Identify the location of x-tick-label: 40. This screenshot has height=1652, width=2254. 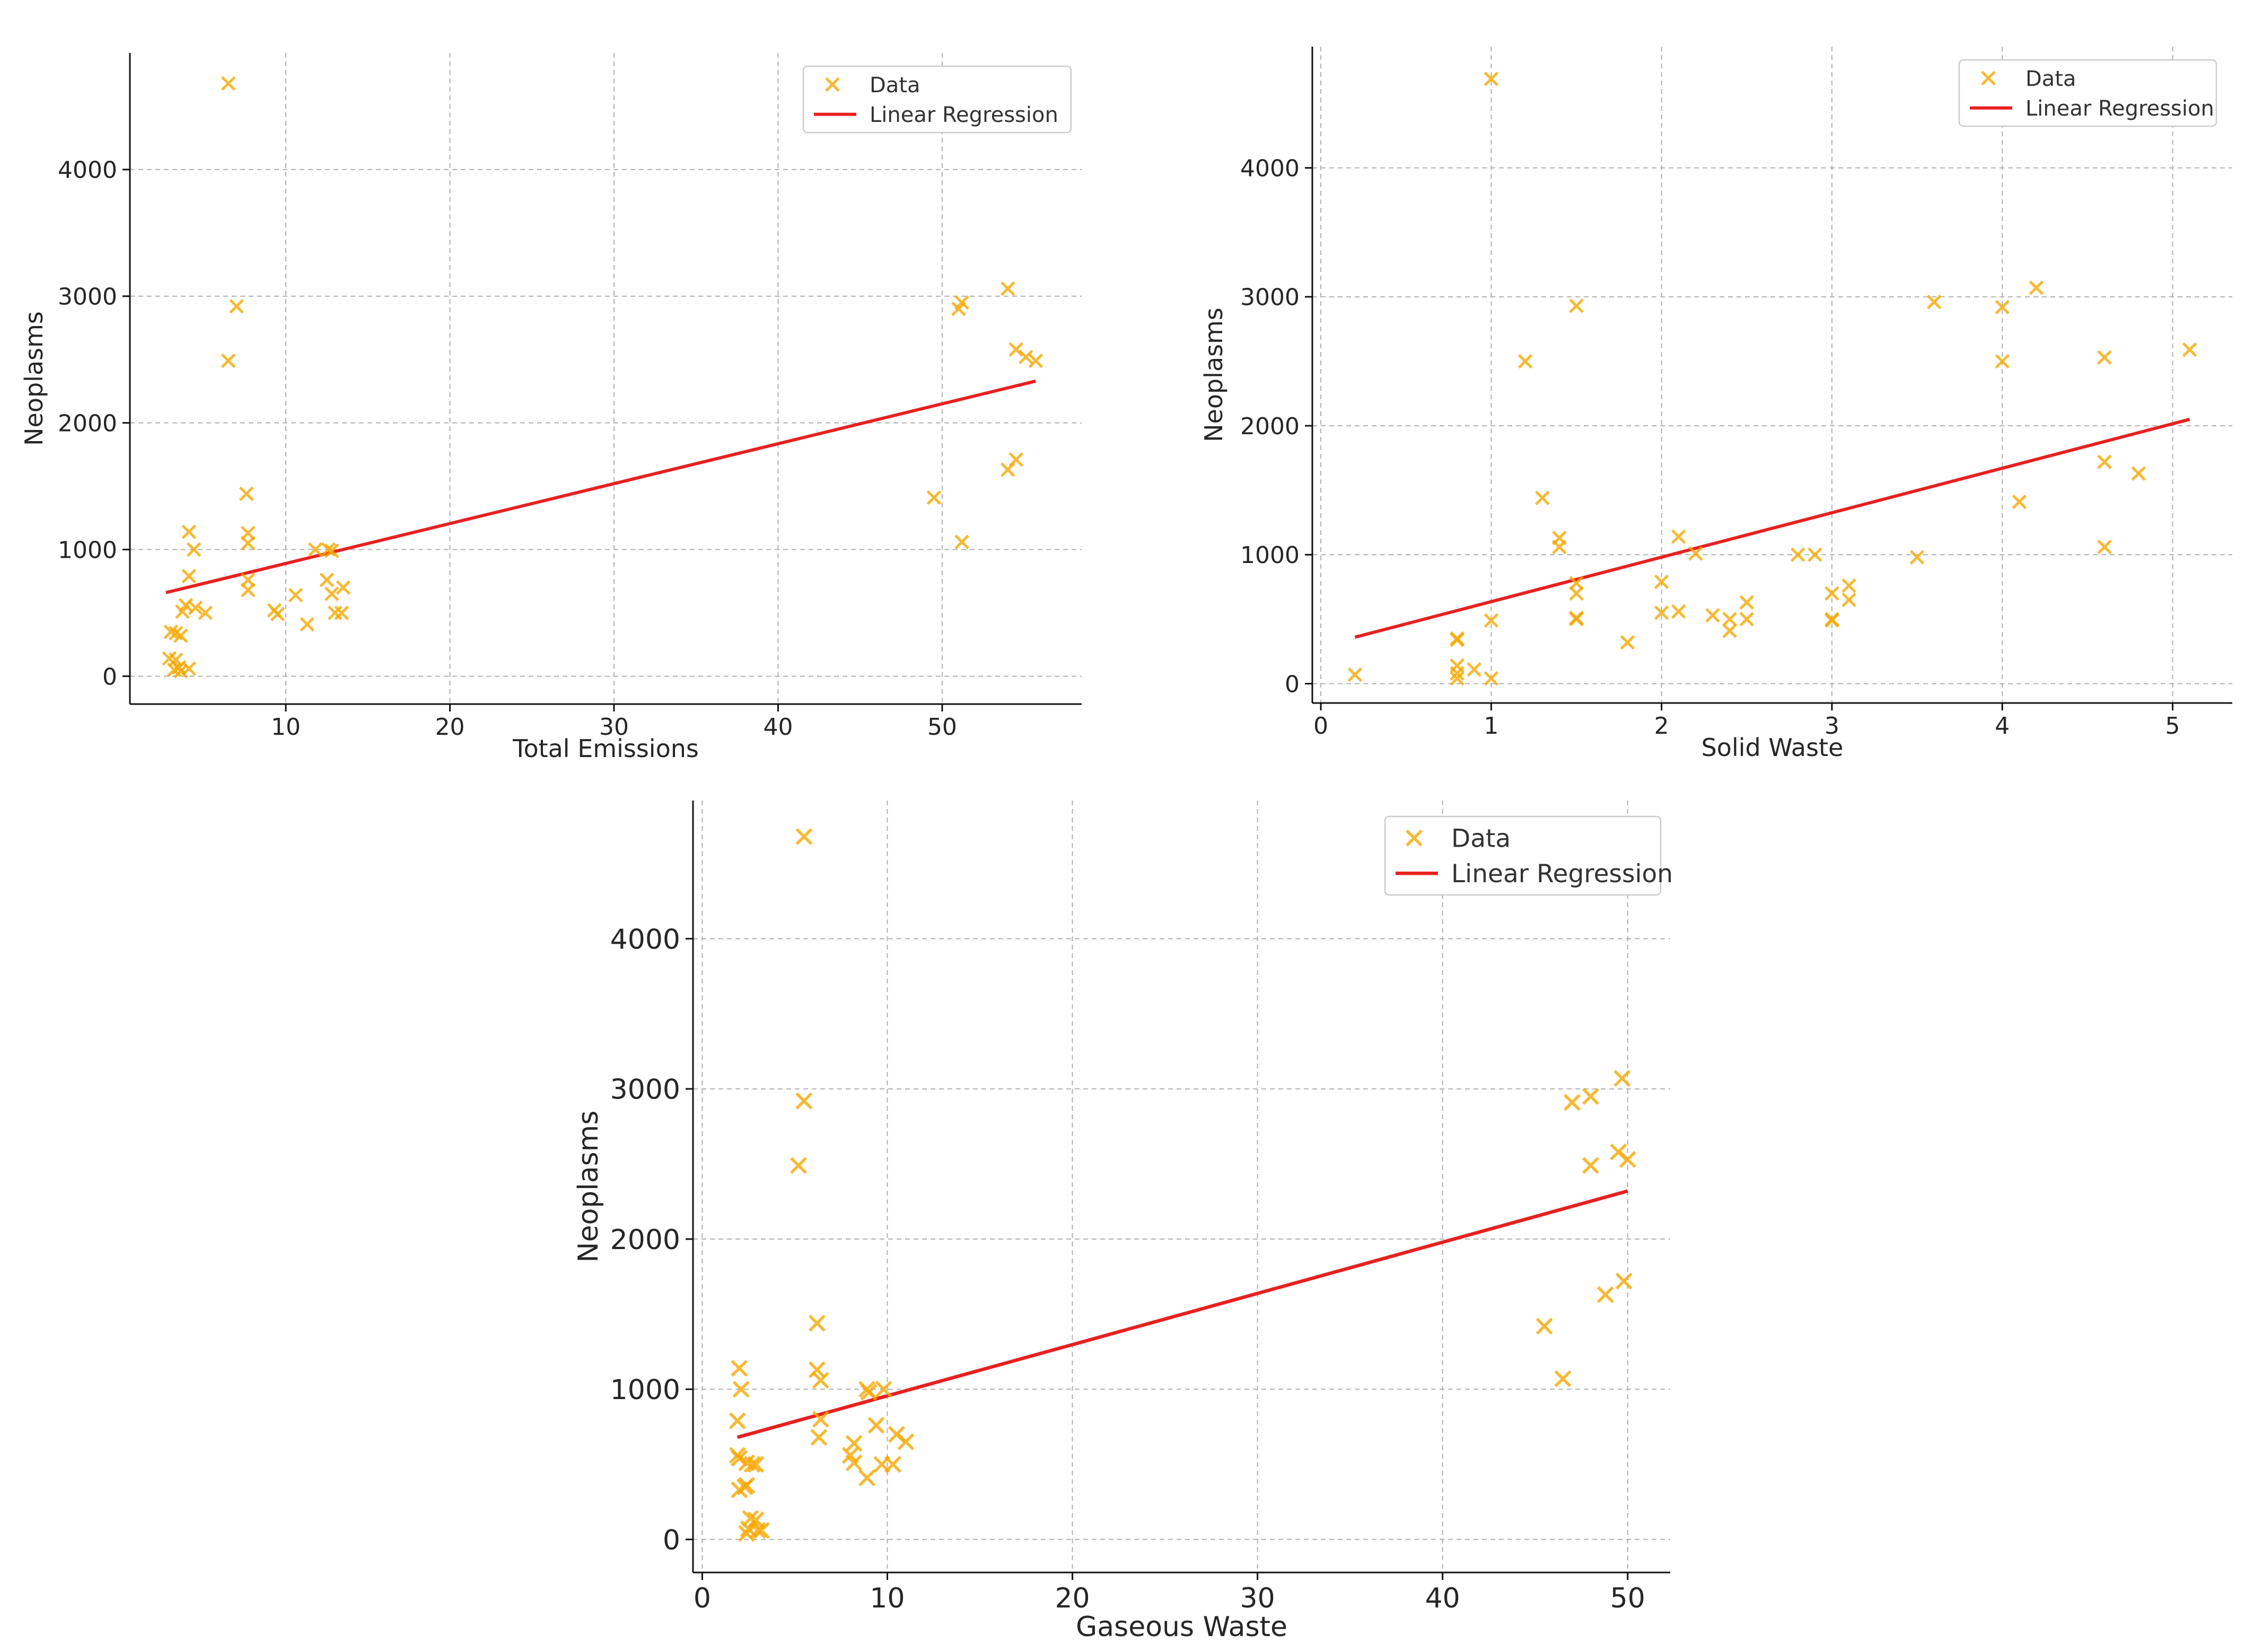
(1443, 1598).